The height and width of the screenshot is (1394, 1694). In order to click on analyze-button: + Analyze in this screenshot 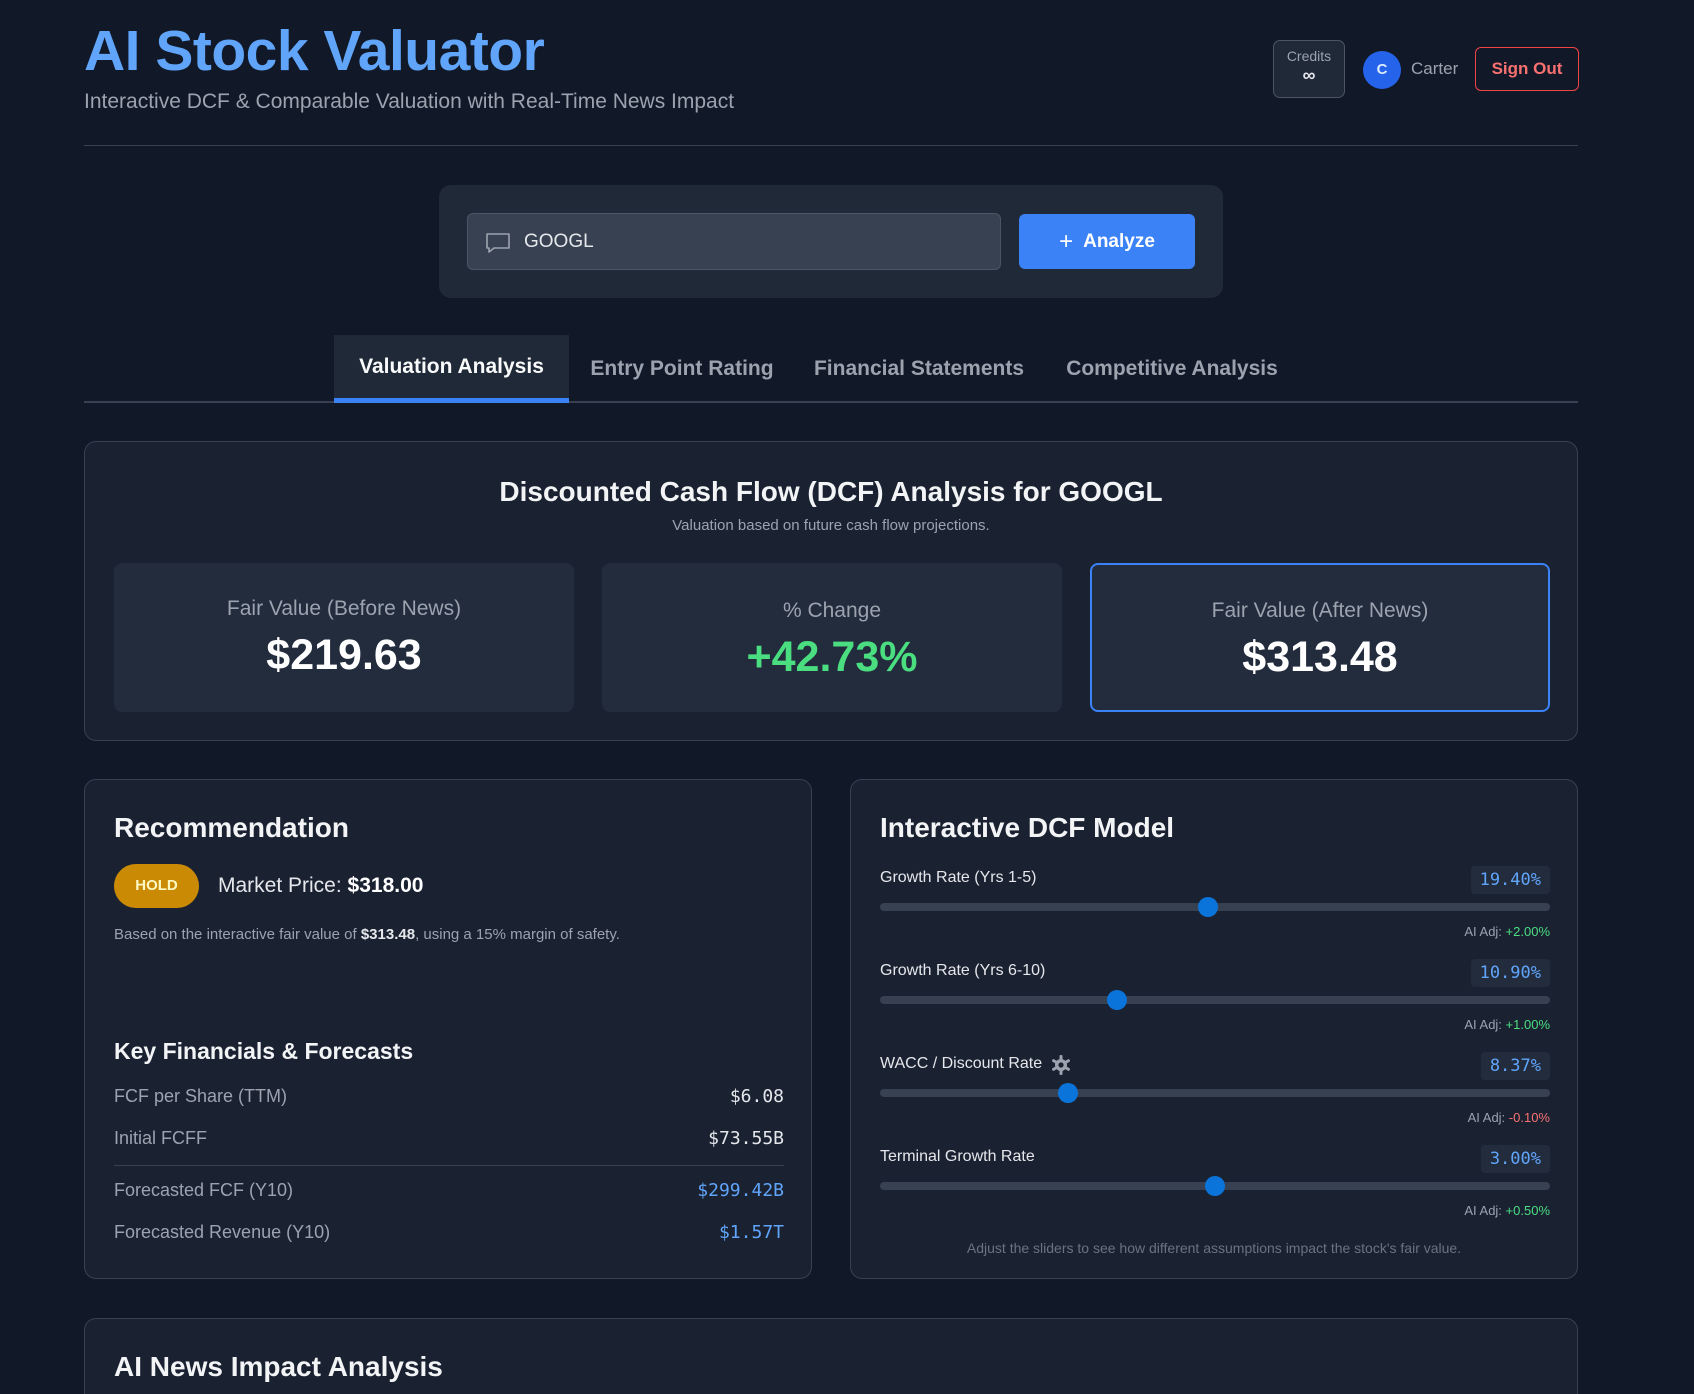, I will do `click(1107, 241)`.